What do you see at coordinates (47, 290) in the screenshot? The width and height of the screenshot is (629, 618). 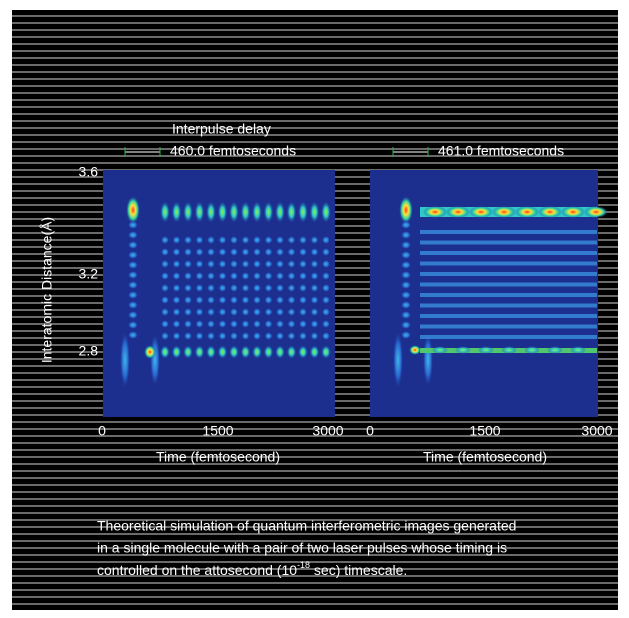 I see `y-axis-label: Interatomic Distance(Å)` at bounding box center [47, 290].